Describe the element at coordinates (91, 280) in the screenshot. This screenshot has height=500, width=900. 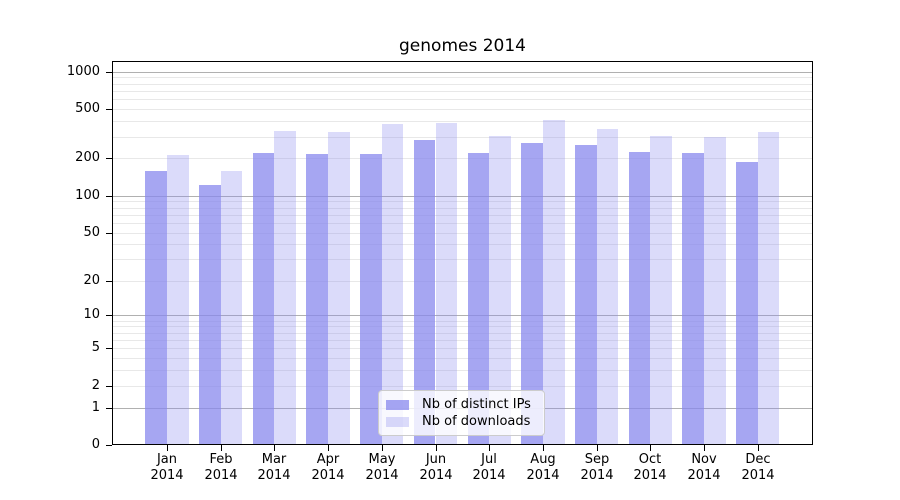
I see `y-axis-tick-label: 20` at that location.